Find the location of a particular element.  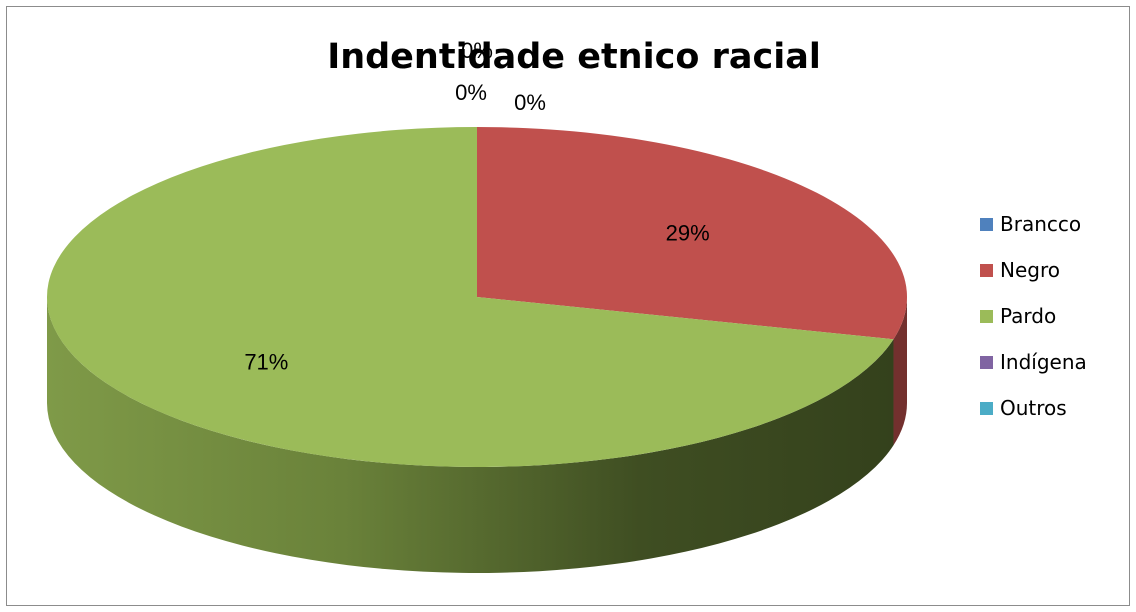

legend-label-indigena: Indígena is located at coordinates (1043, 362).